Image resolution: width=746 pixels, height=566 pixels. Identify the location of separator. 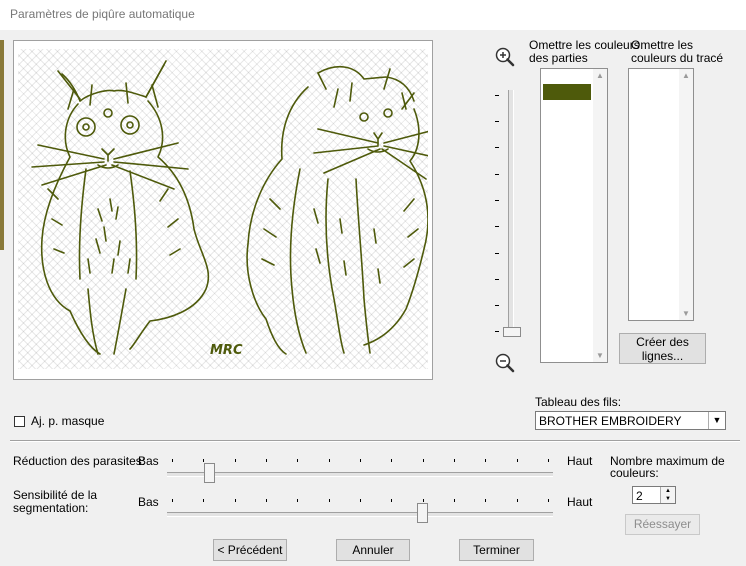
(375, 441).